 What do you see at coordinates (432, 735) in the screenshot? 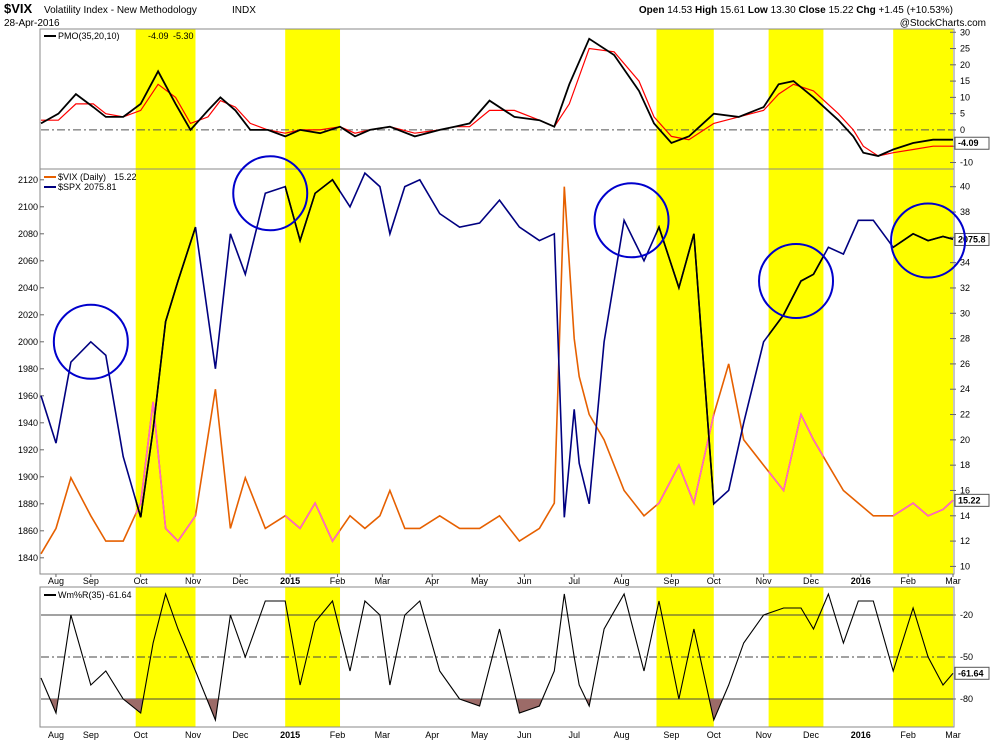
I see `month-label-bottom-8: Apr` at bounding box center [432, 735].